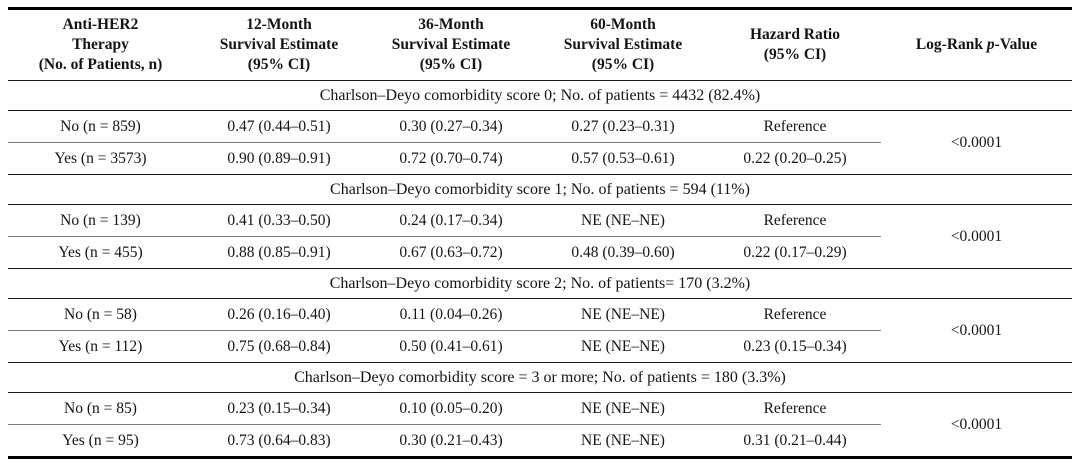  Describe the element at coordinates (451, 126) in the screenshot. I see `survival-36m-cell: 0.30 (0.27–0.34)` at that location.